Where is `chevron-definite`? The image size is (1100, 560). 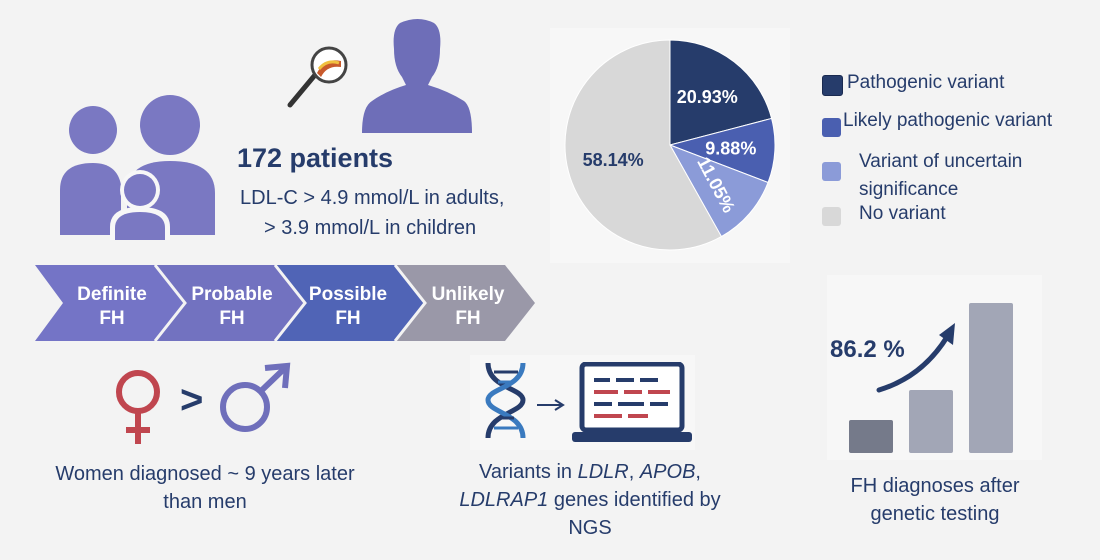
chevron-definite is located at coordinates (110, 303).